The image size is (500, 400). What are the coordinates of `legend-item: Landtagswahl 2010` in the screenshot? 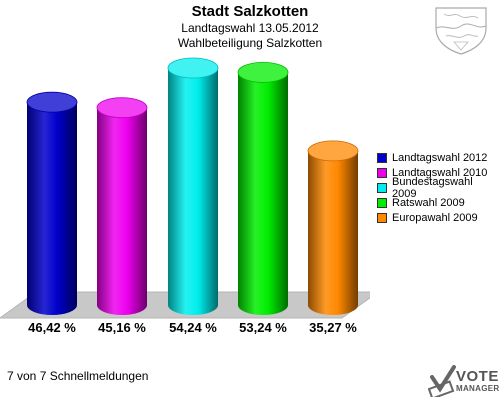 It's located at (438, 172).